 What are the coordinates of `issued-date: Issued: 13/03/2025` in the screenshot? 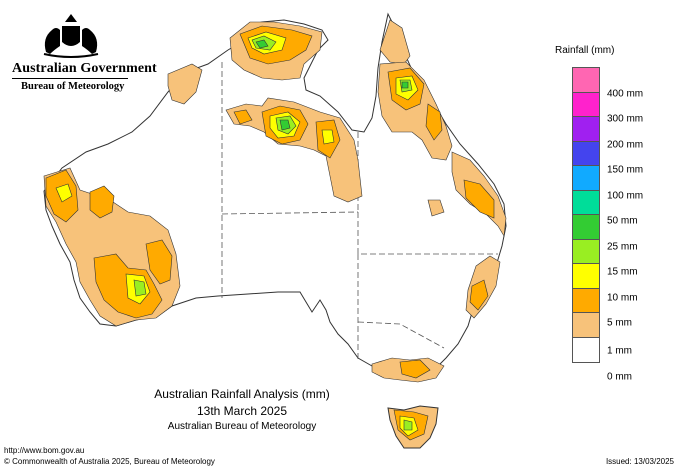 It's located at (639, 461).